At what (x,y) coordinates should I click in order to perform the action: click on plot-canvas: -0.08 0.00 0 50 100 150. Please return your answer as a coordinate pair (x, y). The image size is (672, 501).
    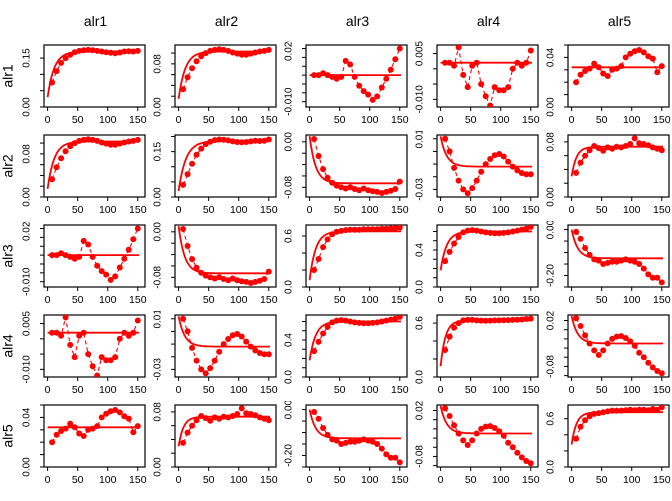
    Looking at the image, I should click on (346, 174).